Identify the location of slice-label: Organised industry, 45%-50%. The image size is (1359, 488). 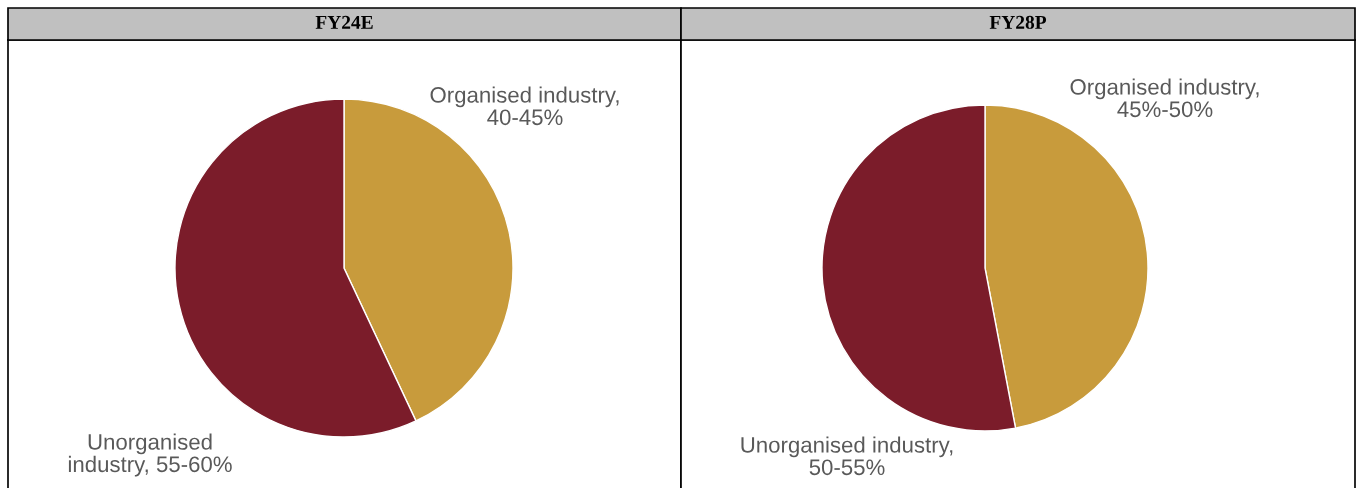
(1164, 98).